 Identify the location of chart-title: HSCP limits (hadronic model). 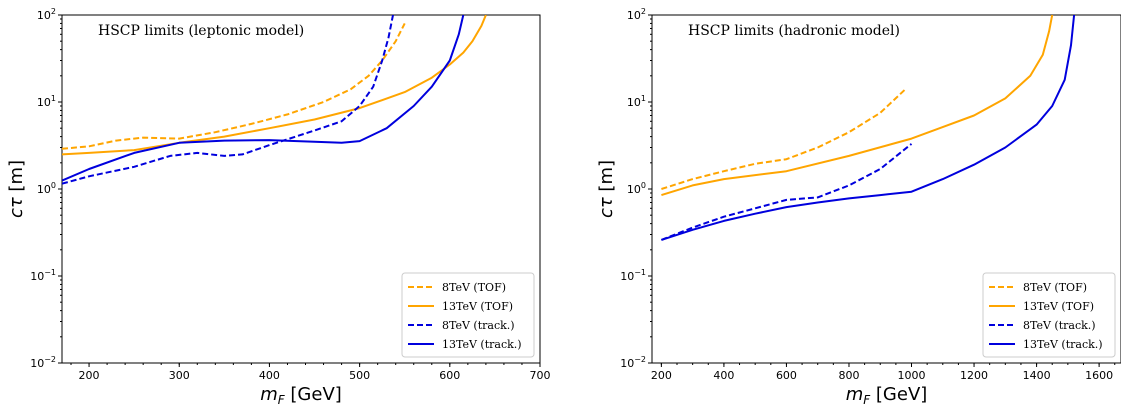
(794, 31).